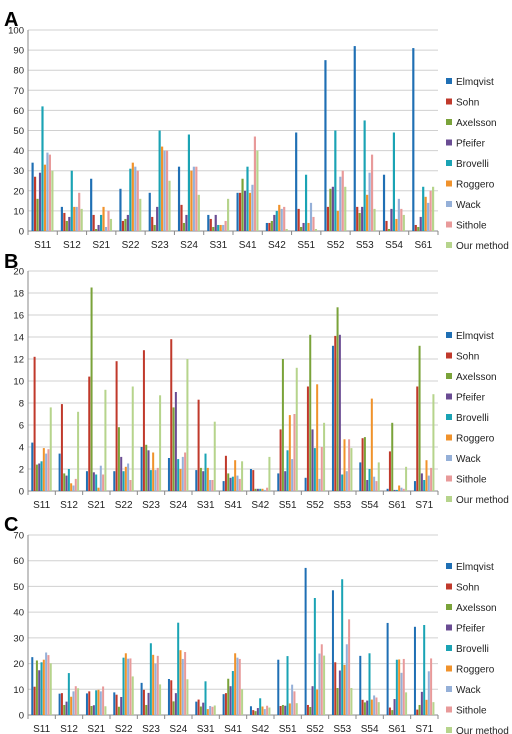 This screenshot has width=512, height=734. I want to click on legend-label: Our method, so click(482, 730).